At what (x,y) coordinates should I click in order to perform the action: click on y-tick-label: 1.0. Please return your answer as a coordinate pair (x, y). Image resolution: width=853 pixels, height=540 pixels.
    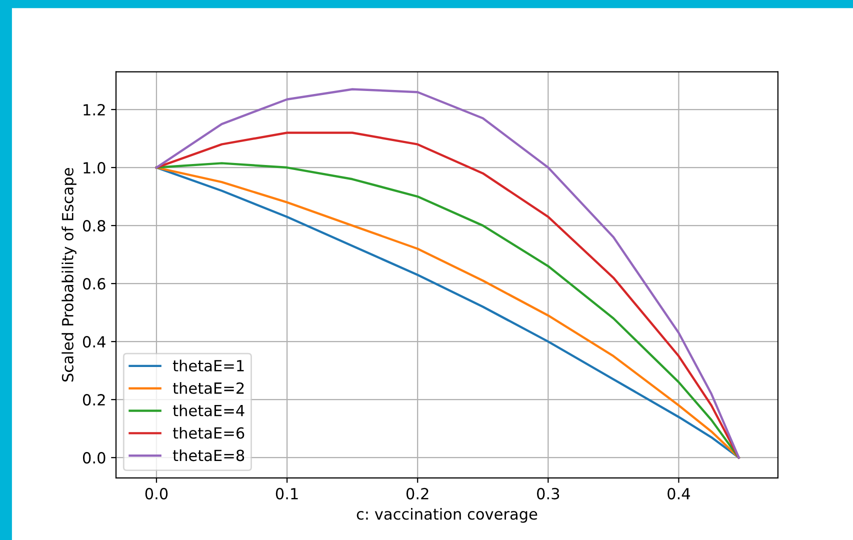
    Looking at the image, I should click on (95, 168).